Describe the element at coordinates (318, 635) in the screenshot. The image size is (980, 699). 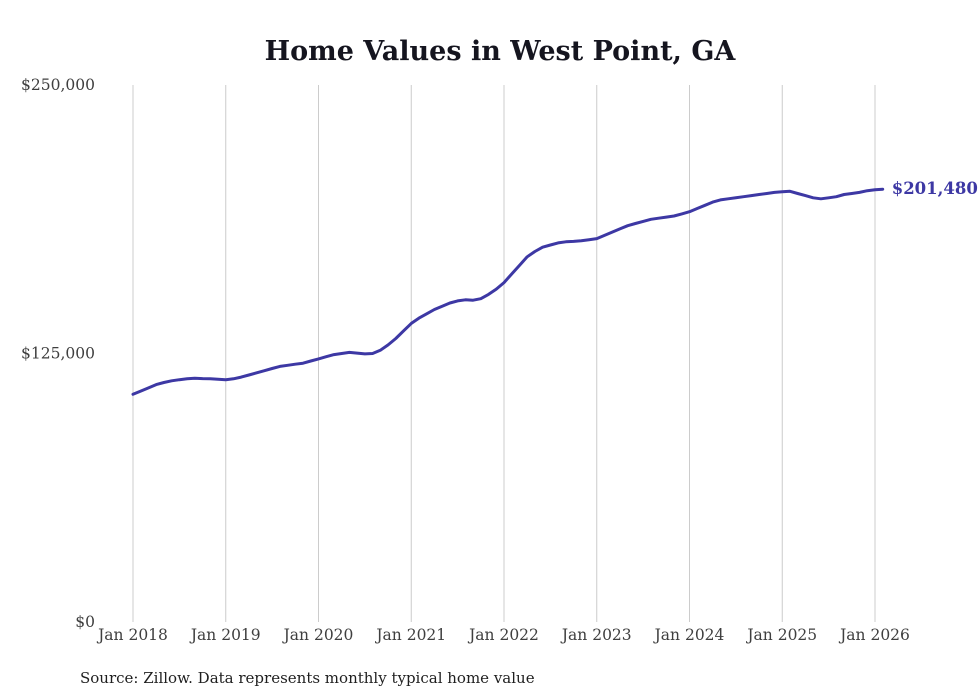
I see `x-tick-label: Jan 2020` at that location.